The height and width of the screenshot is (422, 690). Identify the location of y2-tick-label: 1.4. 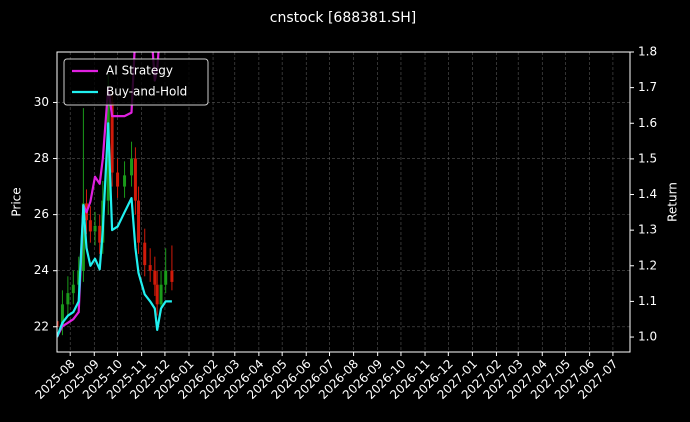
(647, 194).